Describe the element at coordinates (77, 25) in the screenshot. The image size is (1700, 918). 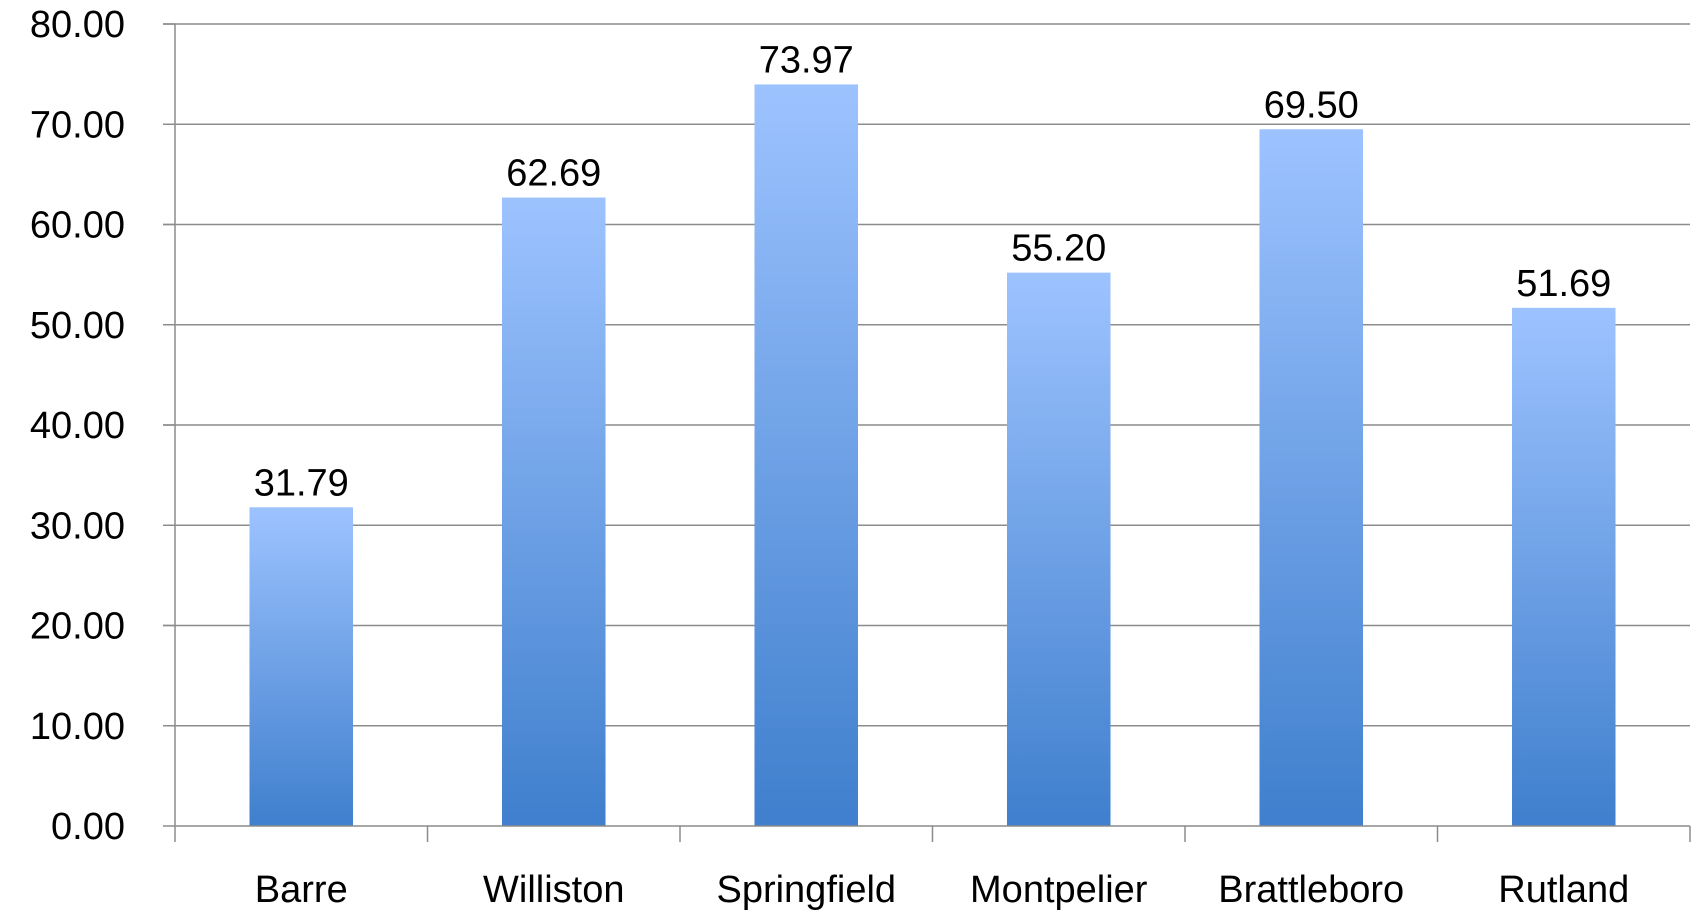
I see `y-tick-label: 80.00` at that location.